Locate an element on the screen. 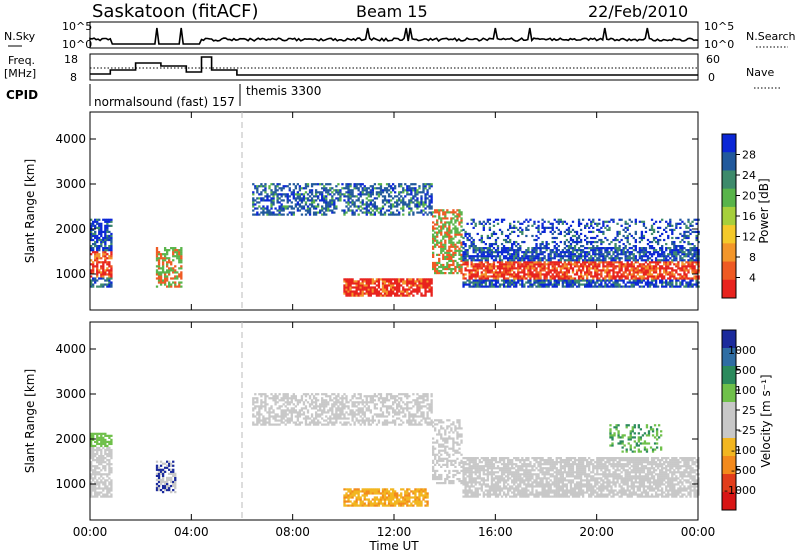  station-title: Saskatoon (fitACF) is located at coordinates (175, 11).